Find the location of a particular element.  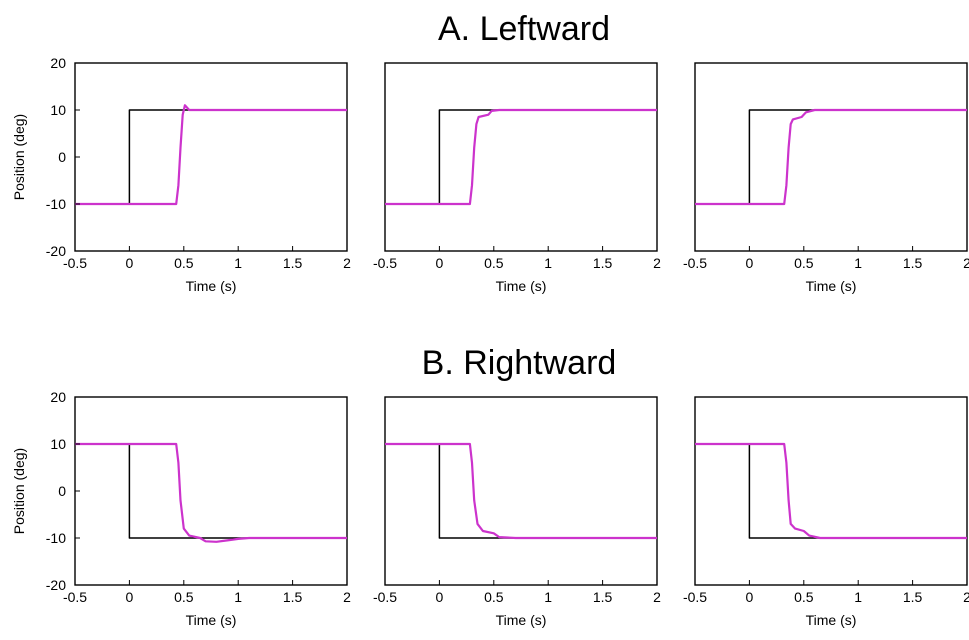

chart-panel-1-3: -0.5 0 0.5 1 1.5 2 Time (s) is located at coordinates (826, 178).